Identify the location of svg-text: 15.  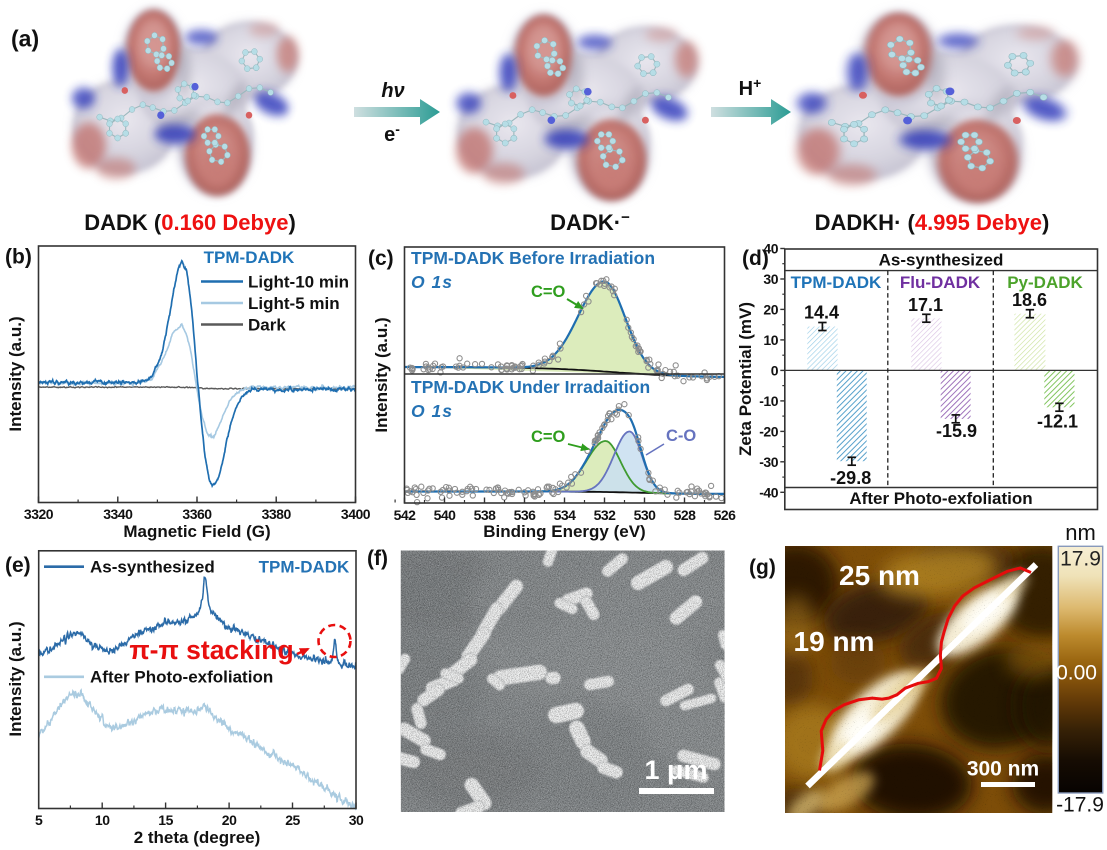
(165, 820).